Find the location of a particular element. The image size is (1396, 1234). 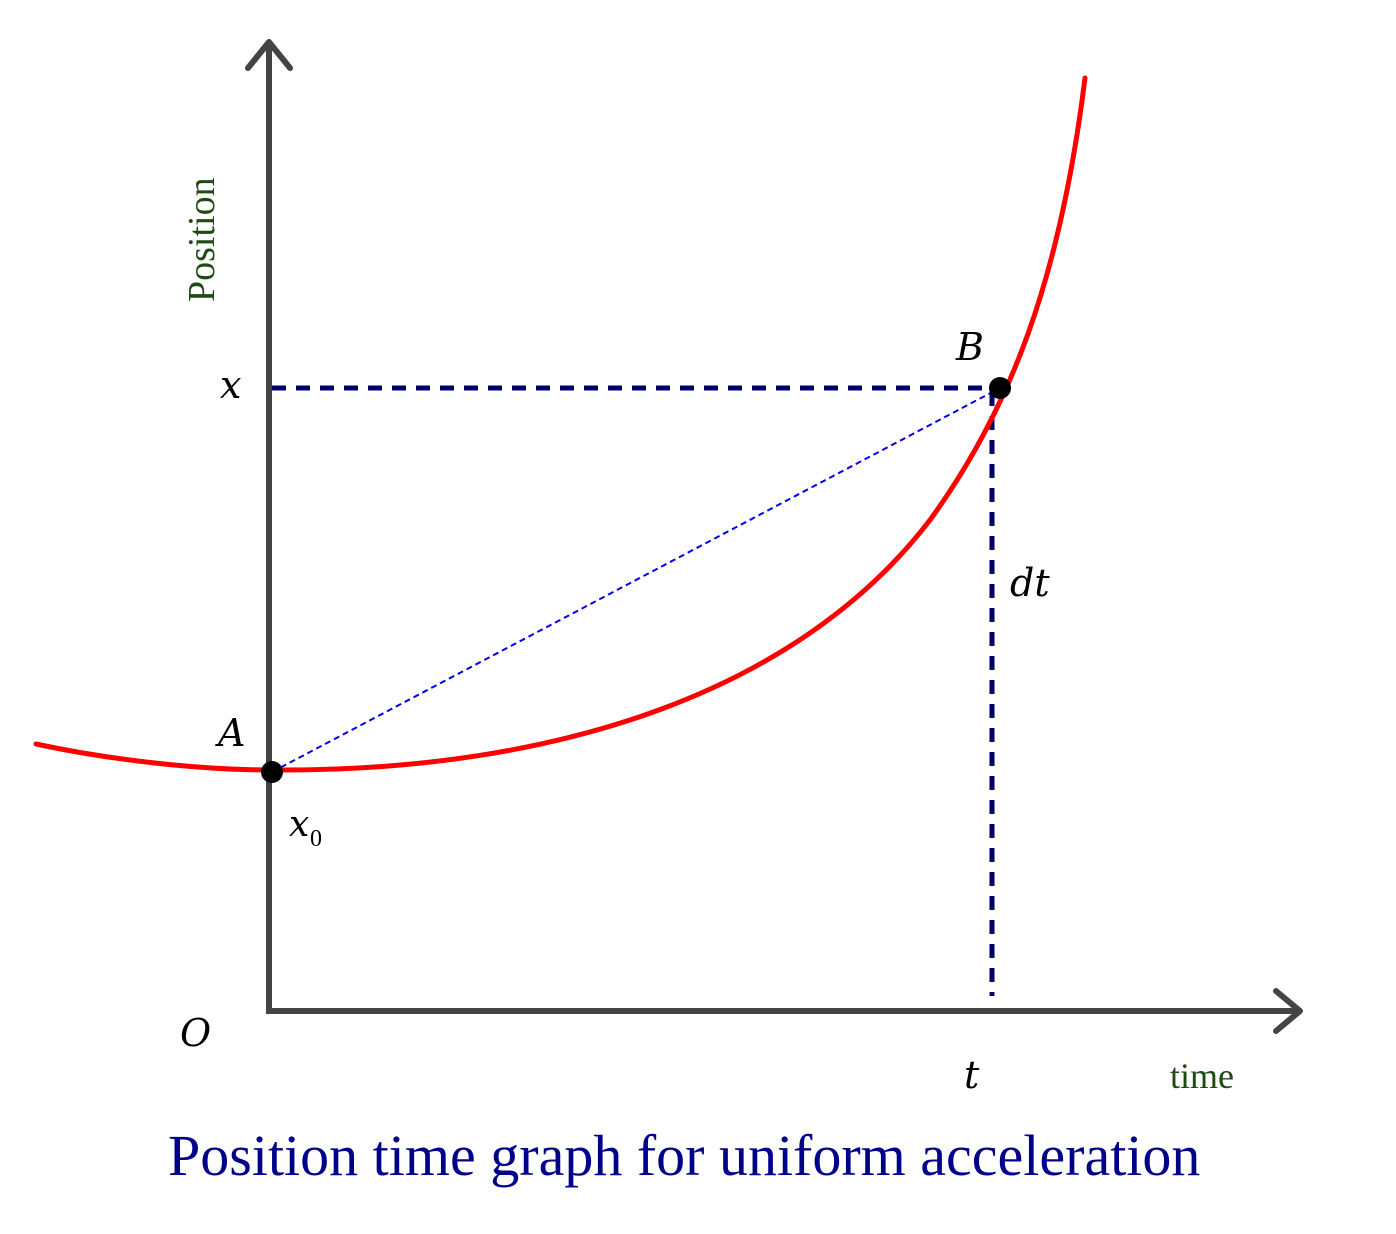

x-axis-arrowhead is located at coordinates (1288, 1011).